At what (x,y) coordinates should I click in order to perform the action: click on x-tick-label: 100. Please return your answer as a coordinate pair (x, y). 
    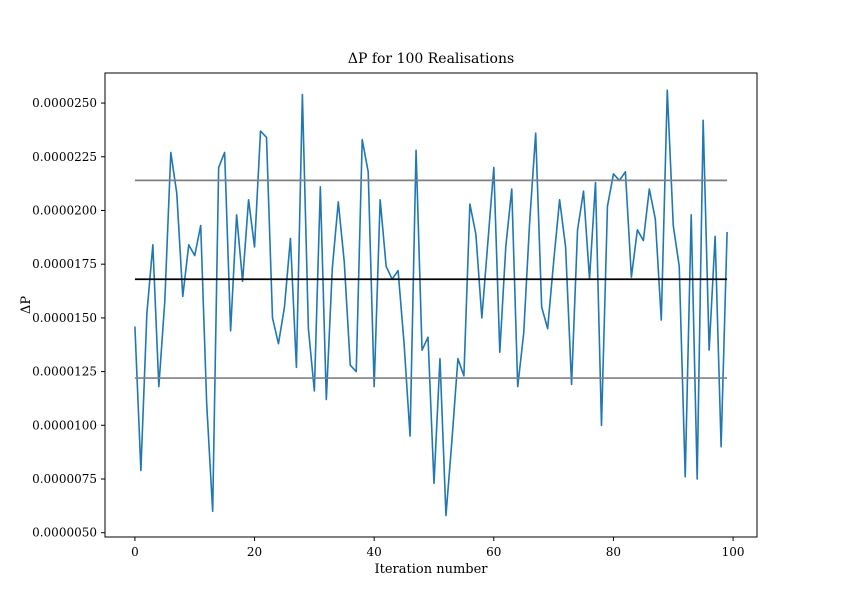
    Looking at the image, I should click on (733, 552).